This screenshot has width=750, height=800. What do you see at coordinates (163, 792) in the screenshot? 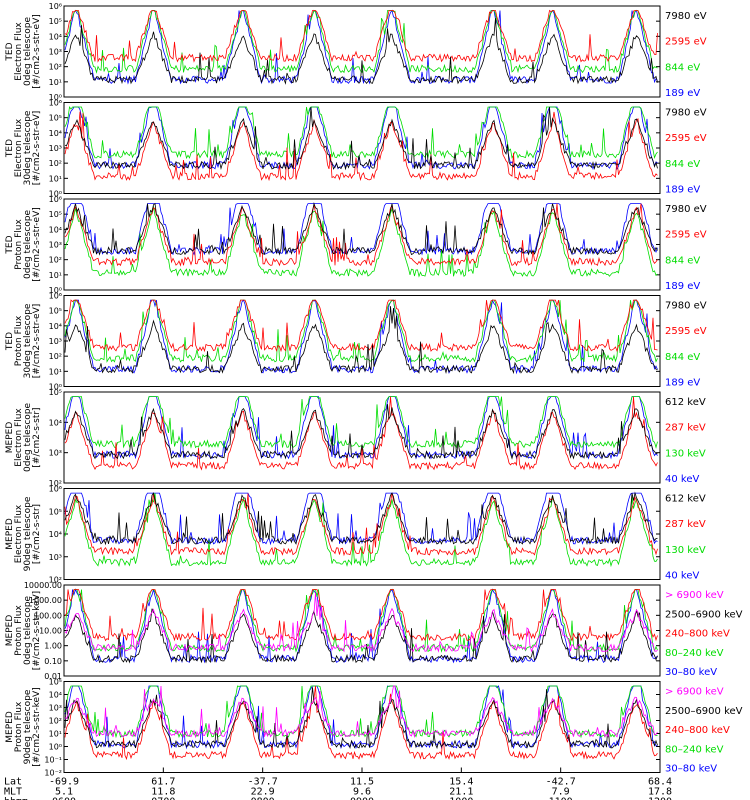
I see `x-tick-label: 11.8` at bounding box center [163, 792].